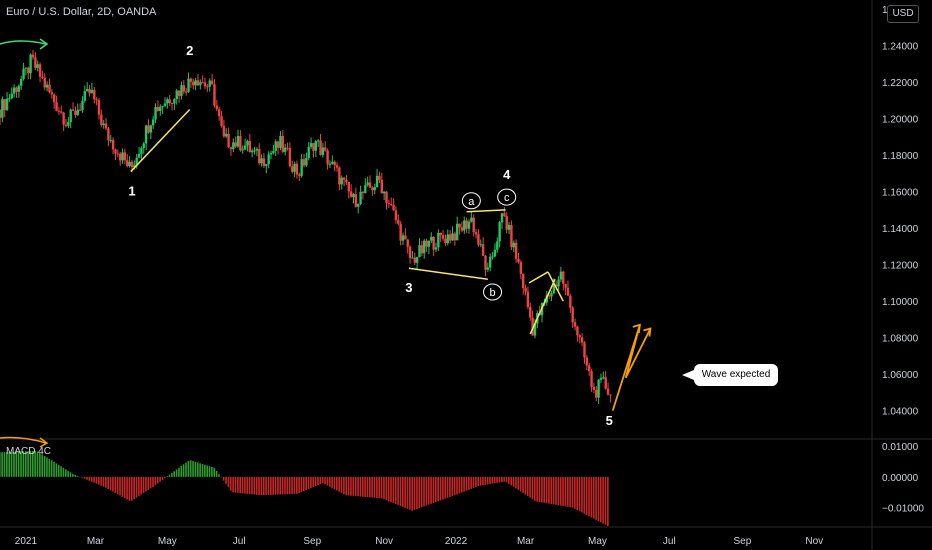  I want to click on currency-selector: USD, so click(903, 14).